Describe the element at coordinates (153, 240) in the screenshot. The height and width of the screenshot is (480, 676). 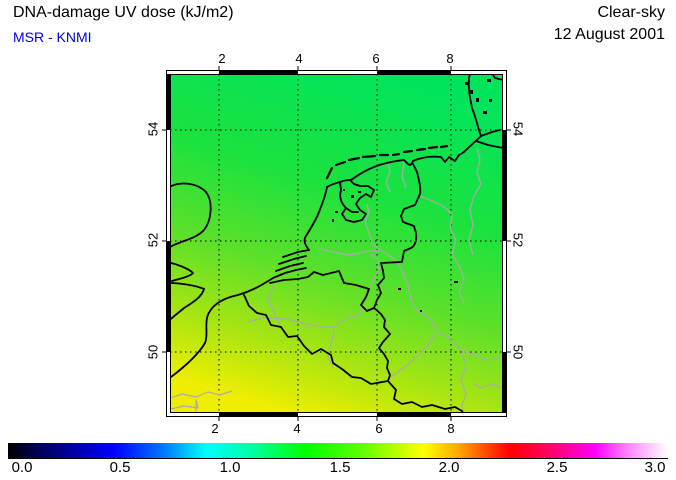
I see `lat-label-left-52: 52` at that location.